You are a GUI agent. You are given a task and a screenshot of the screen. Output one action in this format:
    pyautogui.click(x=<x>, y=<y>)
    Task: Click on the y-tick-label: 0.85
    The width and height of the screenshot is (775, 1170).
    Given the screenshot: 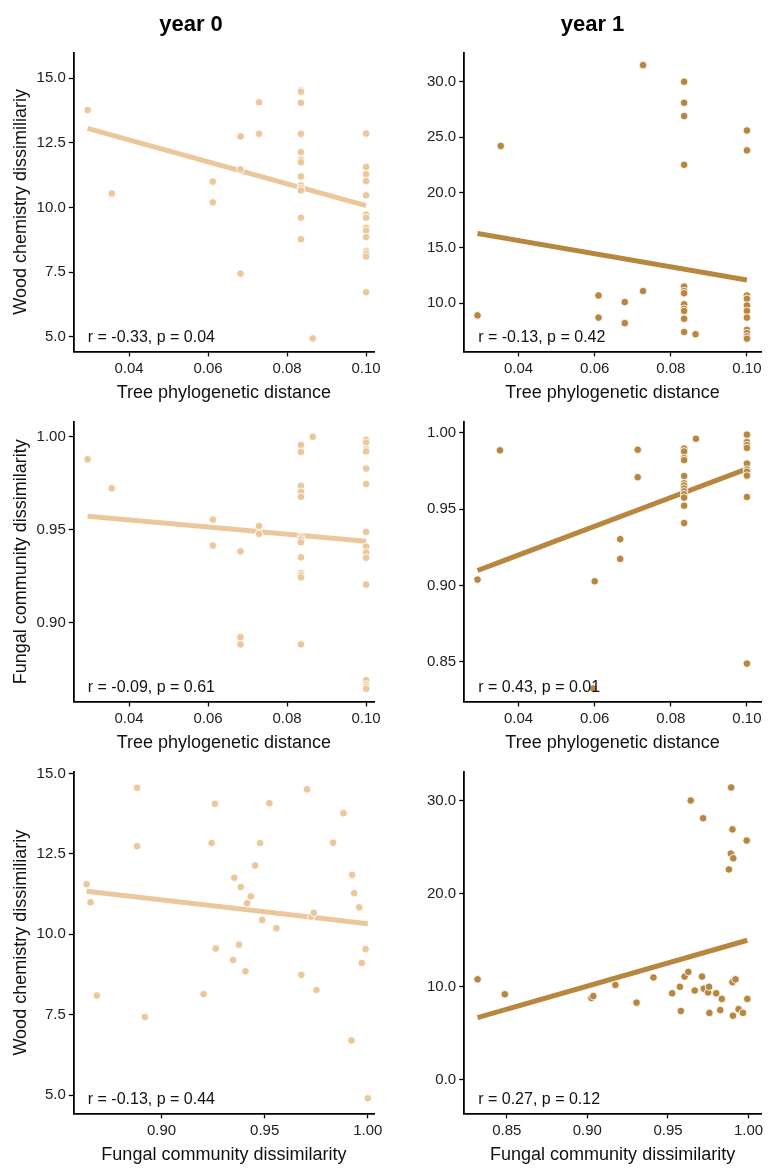 What is the action you would take?
    pyautogui.click(x=441, y=660)
    